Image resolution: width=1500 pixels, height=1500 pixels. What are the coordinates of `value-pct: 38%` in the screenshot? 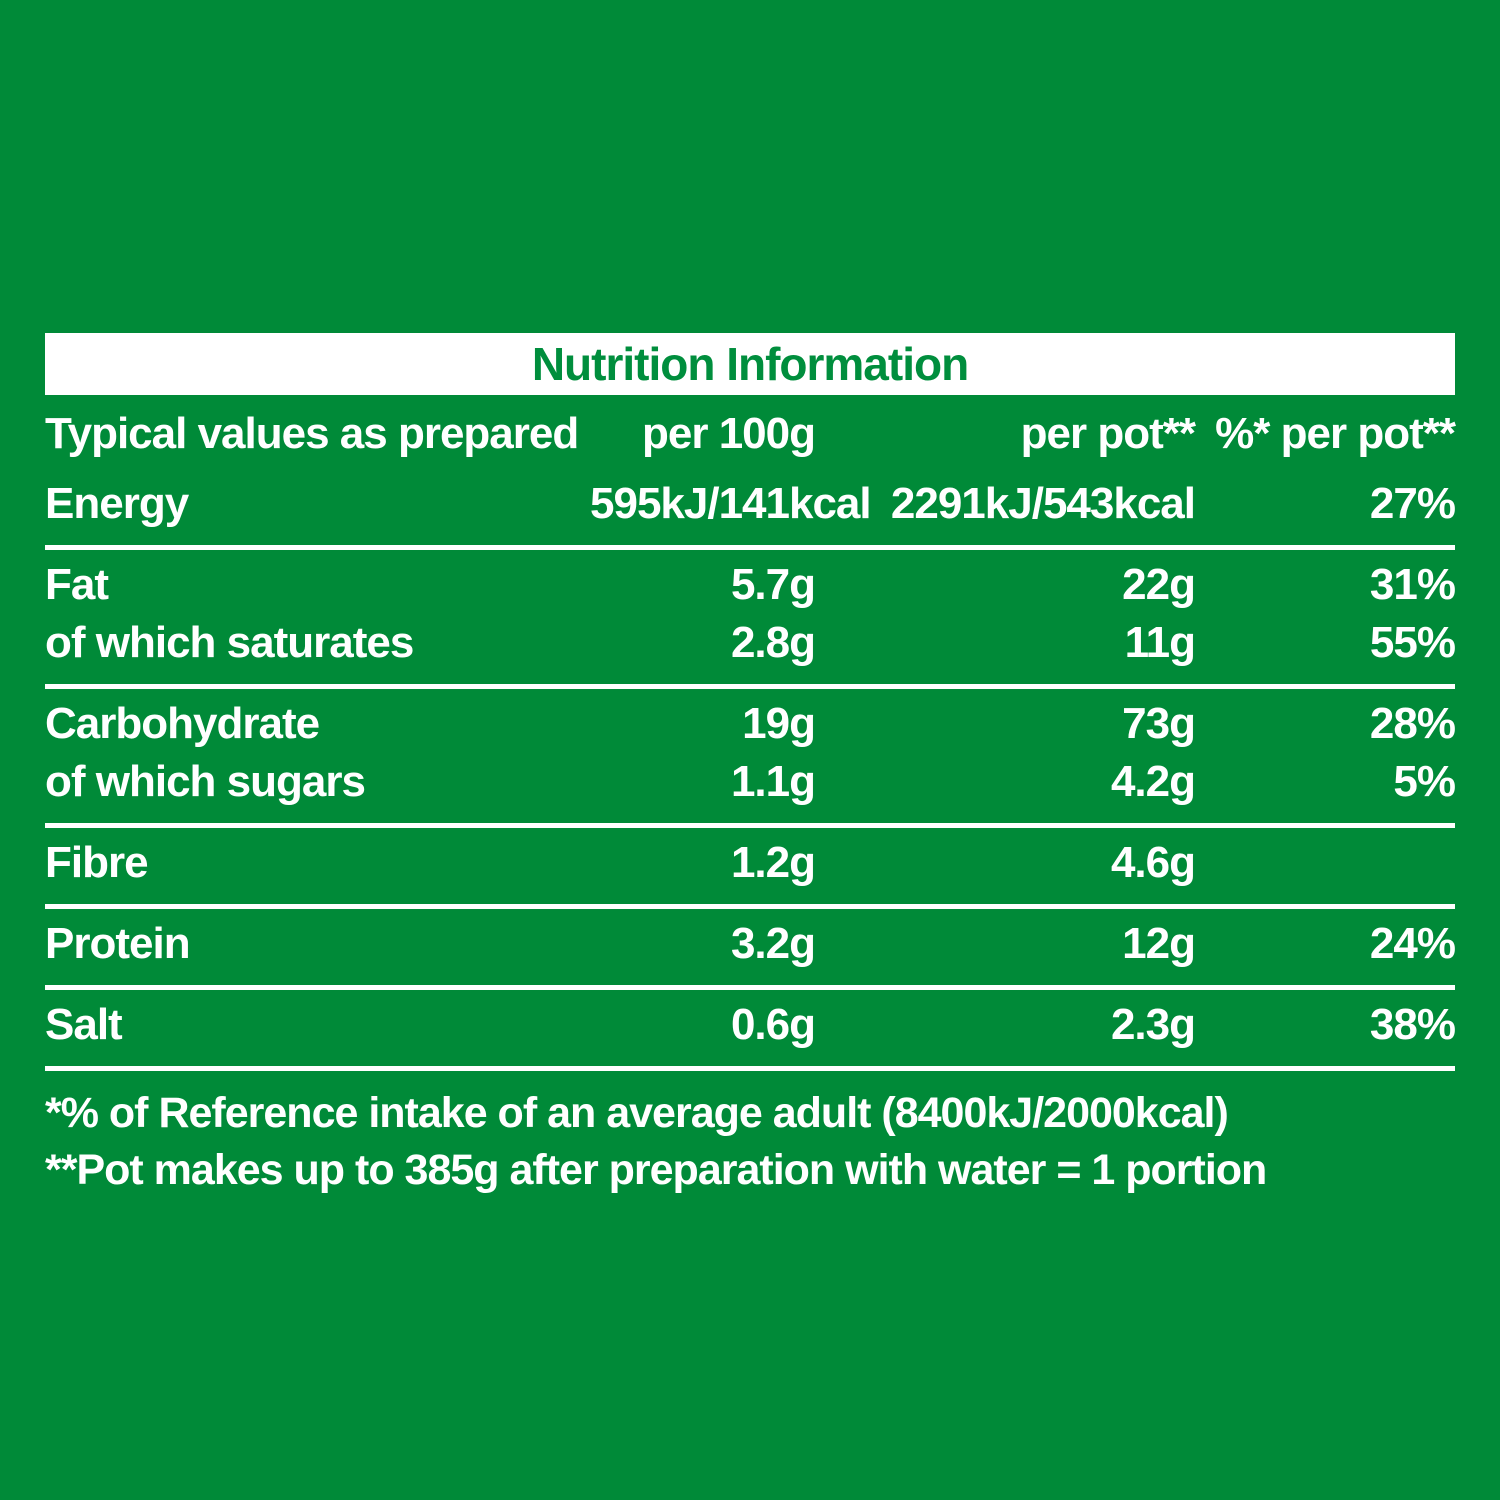 It's located at (1412, 1024).